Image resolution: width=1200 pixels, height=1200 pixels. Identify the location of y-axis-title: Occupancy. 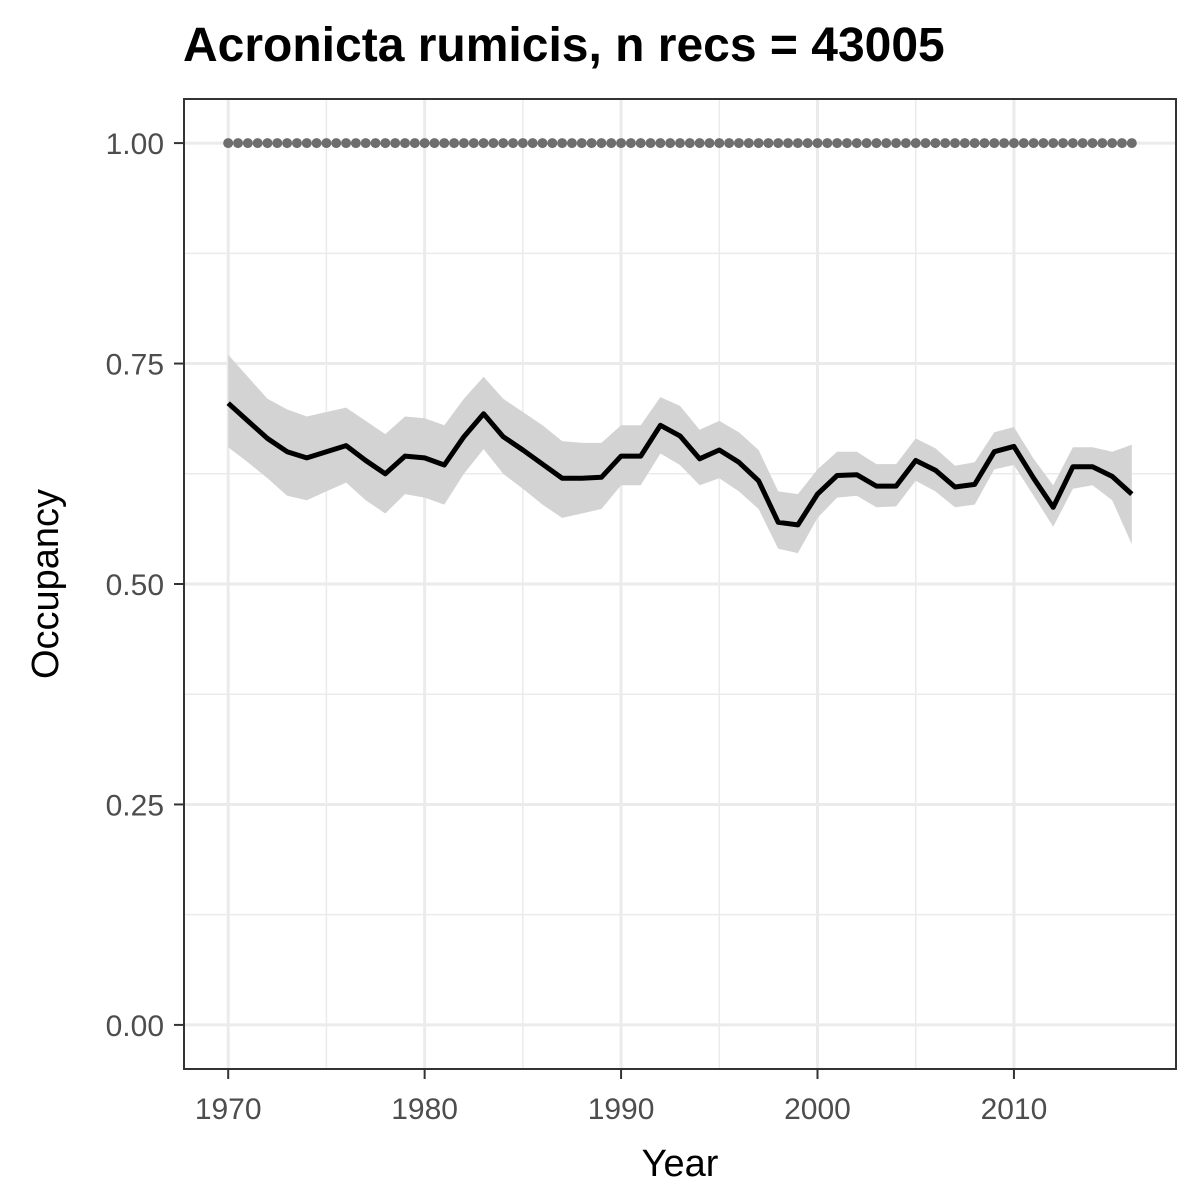
(46, 584).